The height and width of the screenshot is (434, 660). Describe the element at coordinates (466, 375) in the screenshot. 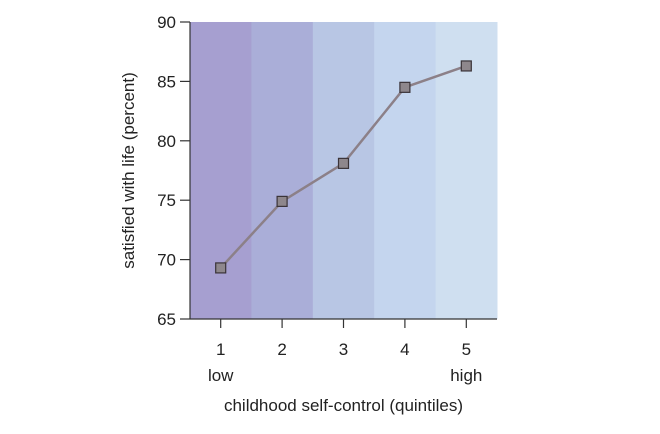

I see `x-tick-sublabel-high: high` at that location.